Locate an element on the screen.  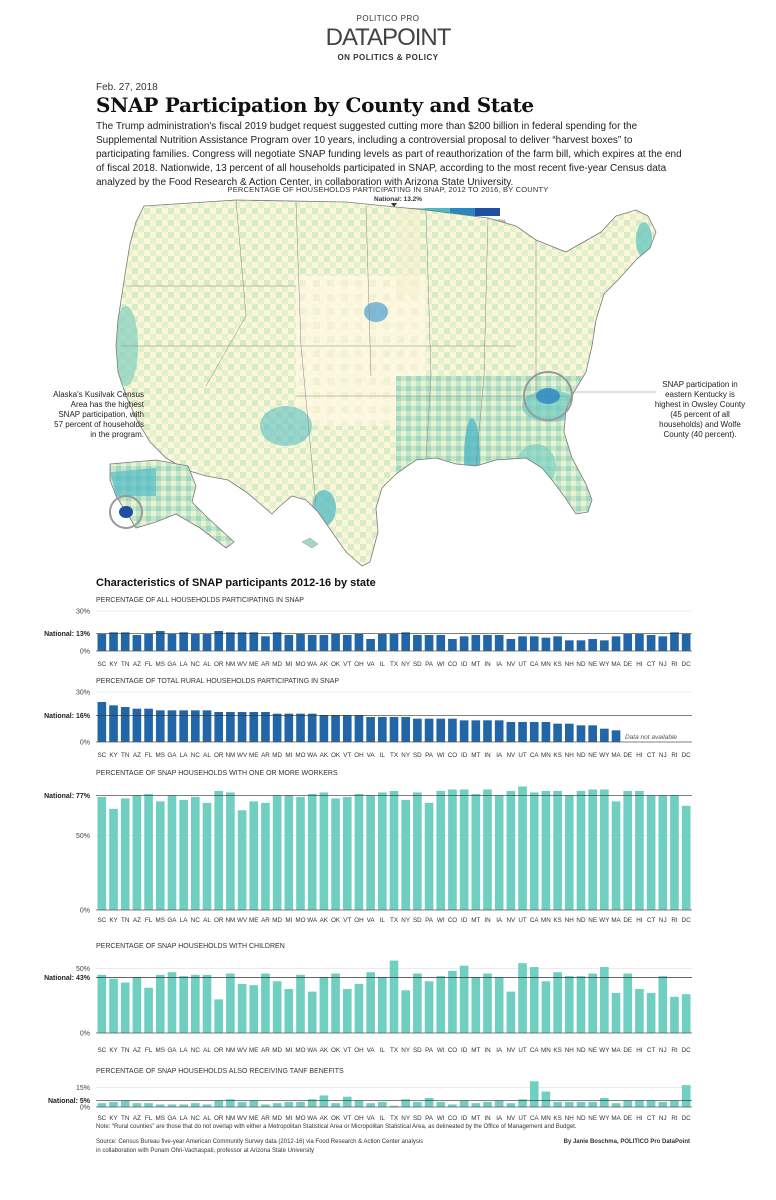
x-tick-label: RI is located at coordinates (674, 664).